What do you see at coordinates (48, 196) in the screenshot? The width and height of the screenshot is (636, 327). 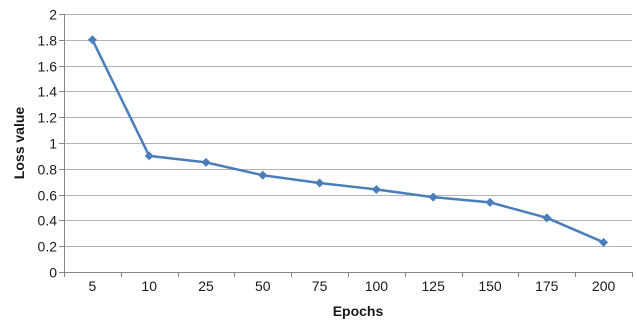 I see `y-tick-label: 0.6` at bounding box center [48, 196].